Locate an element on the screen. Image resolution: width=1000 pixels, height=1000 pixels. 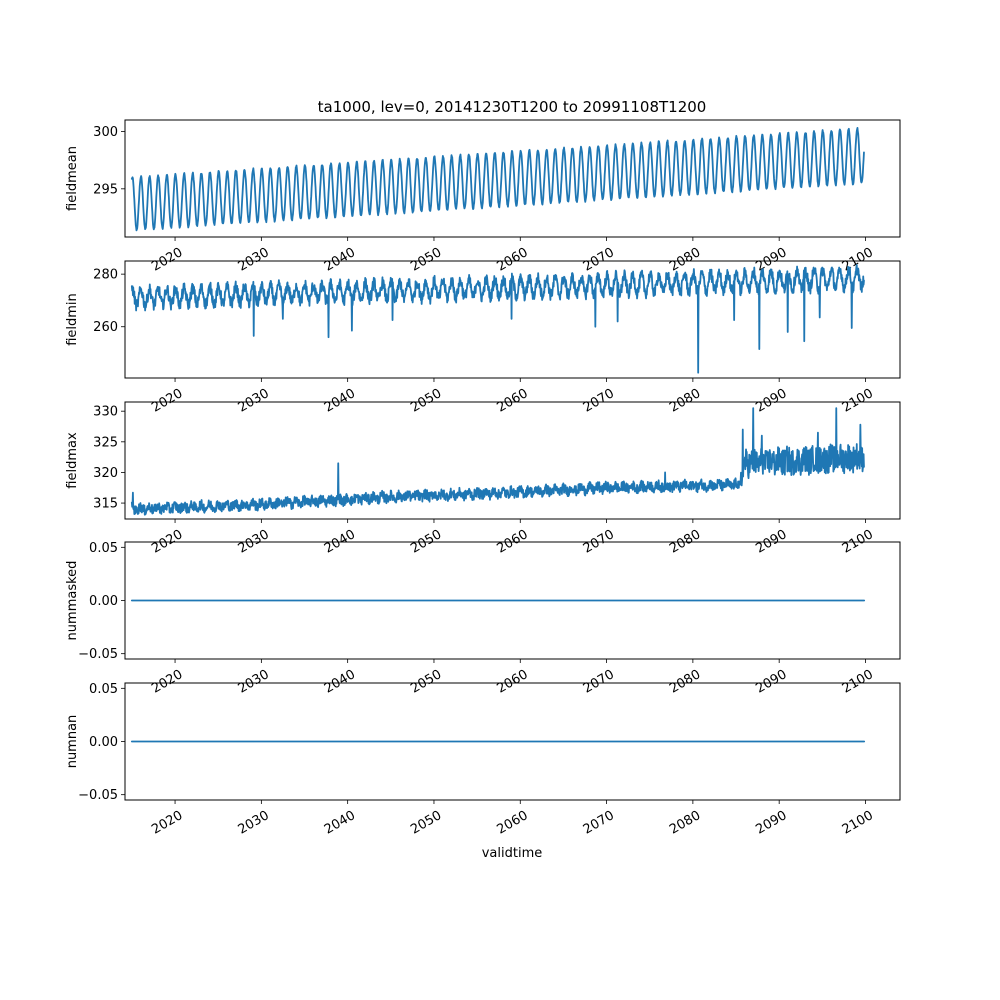
fieldmax-axis-label: fieldmax is located at coordinates (72, 460).